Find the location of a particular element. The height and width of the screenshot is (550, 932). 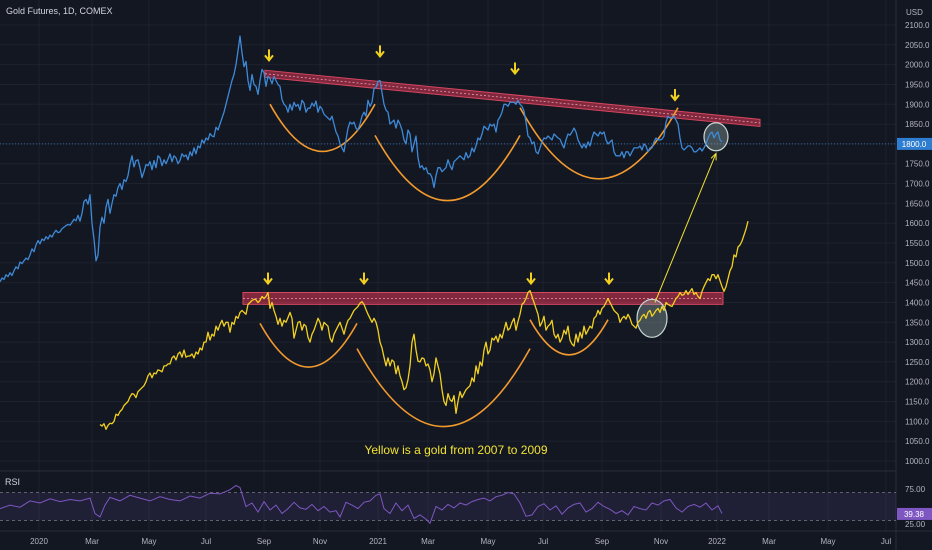

current-price-label: 1800.0 is located at coordinates (914, 144).